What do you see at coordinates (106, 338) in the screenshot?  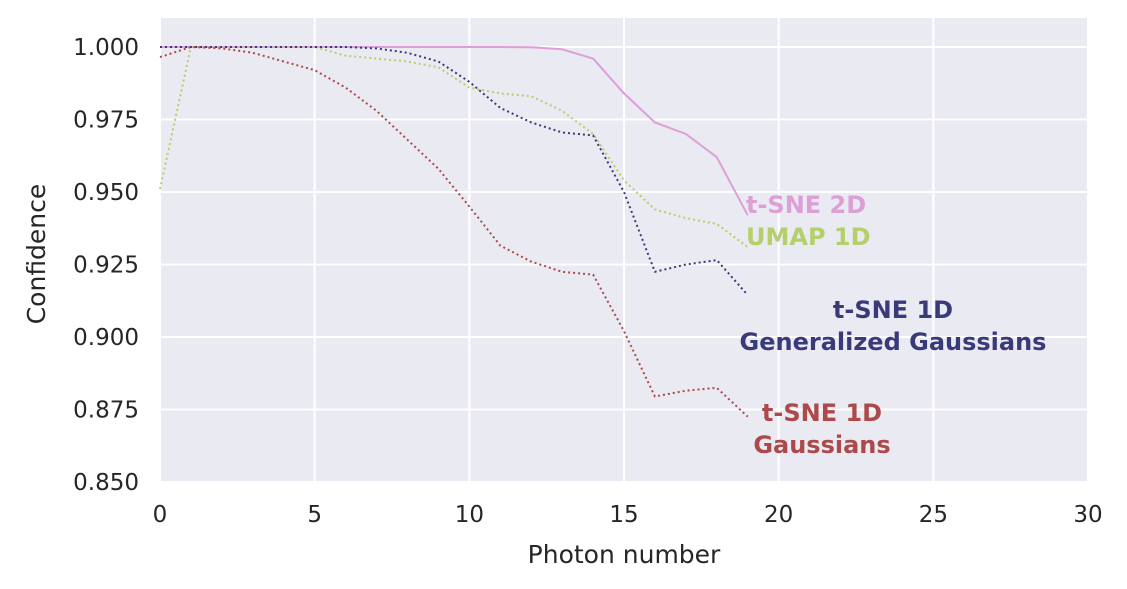 I see `y-tick-label: 0.900` at bounding box center [106, 338].